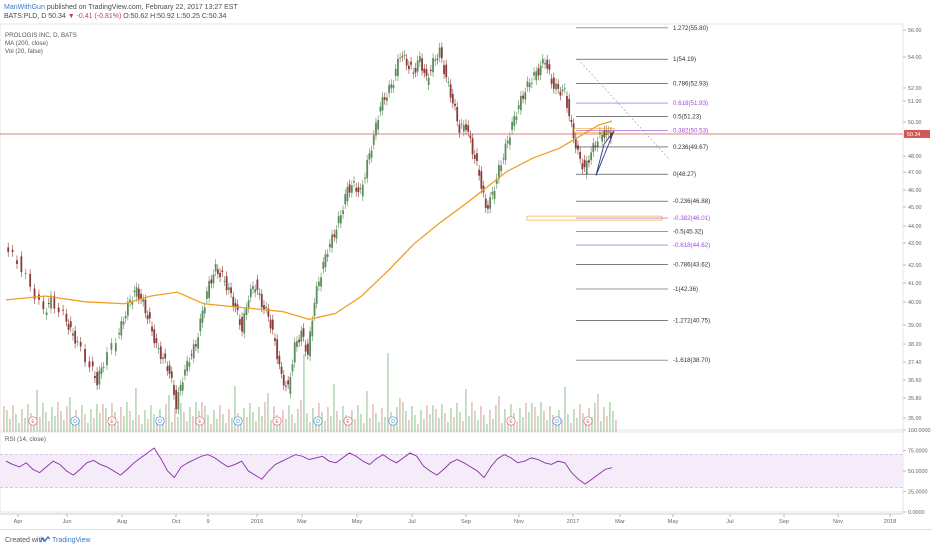 This screenshot has width=932, height=551. I want to click on author-name: ManWithGun, so click(24, 7).